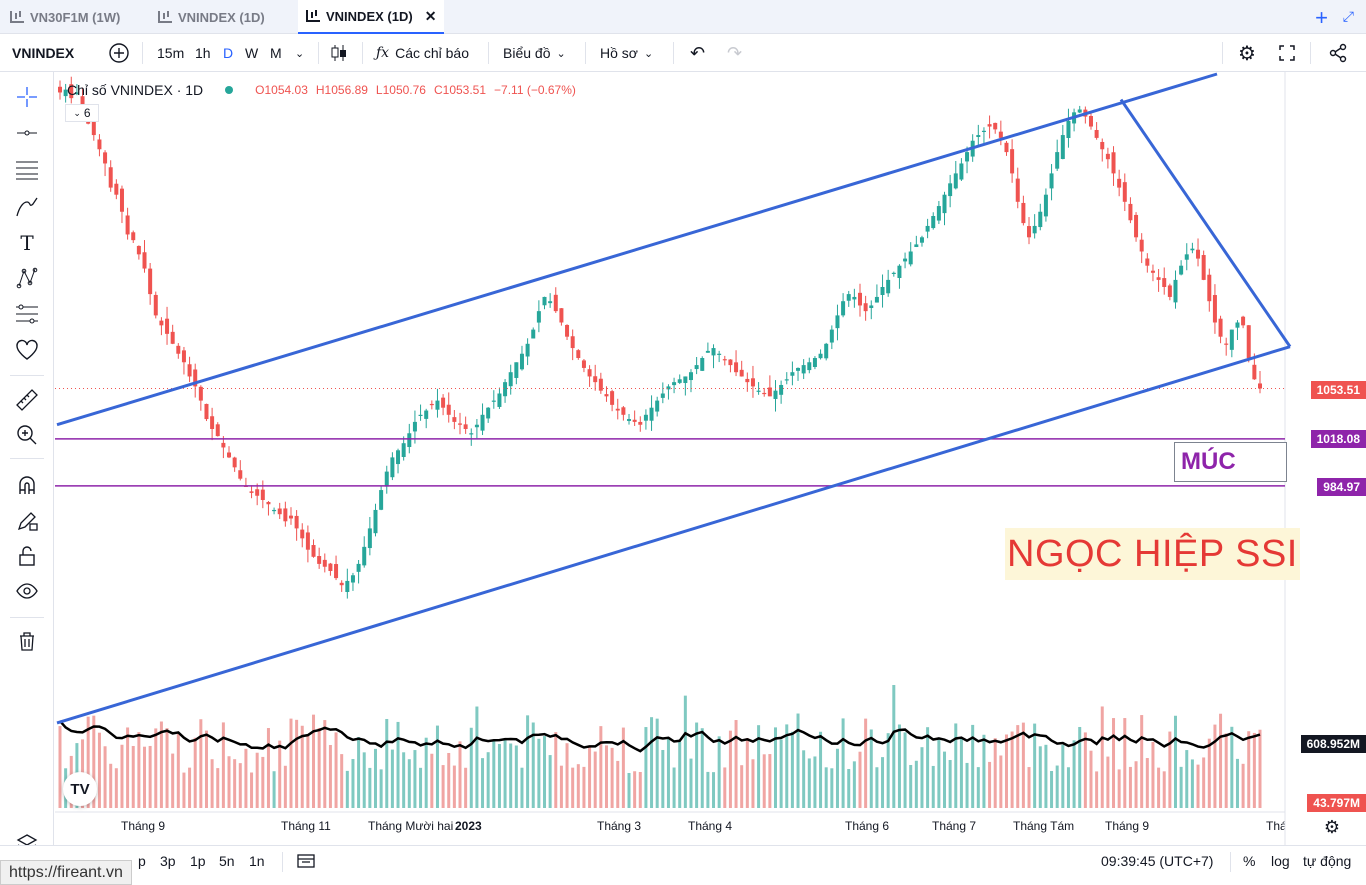  Describe the element at coordinates (171, 53) in the screenshot. I see `interval-15m: 15m` at that location.